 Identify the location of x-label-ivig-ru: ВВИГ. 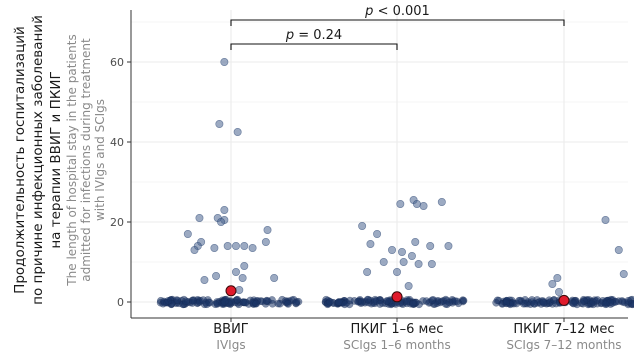
(231, 329).